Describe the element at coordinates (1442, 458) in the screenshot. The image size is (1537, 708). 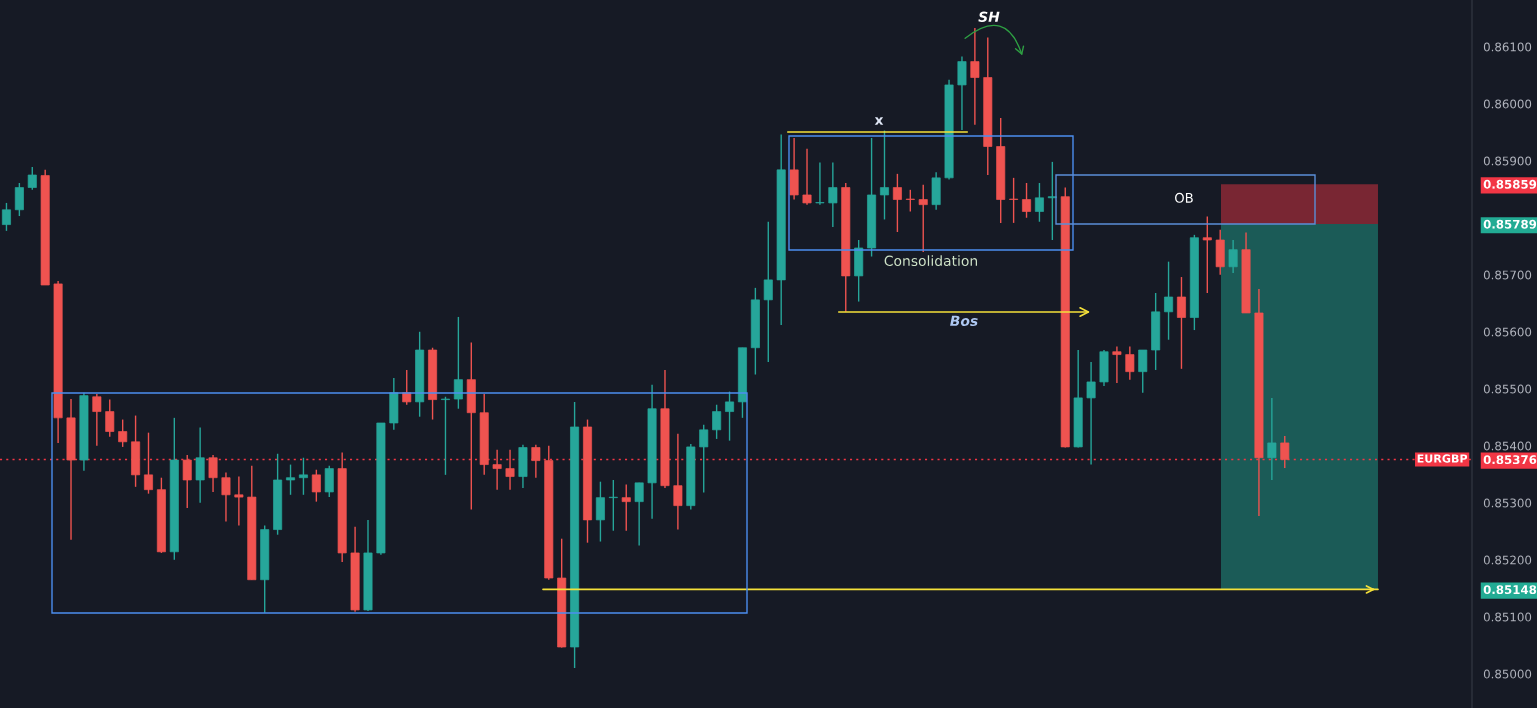
I see `ref-line-label: EURGBP` at that location.